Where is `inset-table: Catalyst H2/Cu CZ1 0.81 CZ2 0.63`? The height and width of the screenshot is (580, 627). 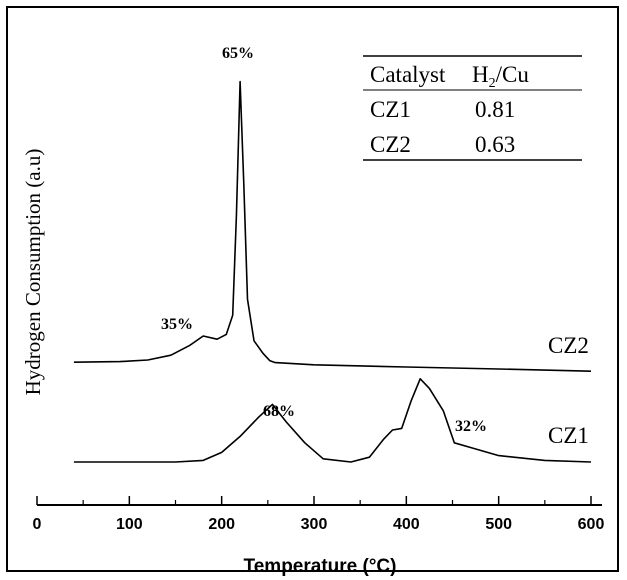 inset-table: Catalyst H2/Cu CZ1 0.81 CZ2 0.63 is located at coordinates (472, 108).